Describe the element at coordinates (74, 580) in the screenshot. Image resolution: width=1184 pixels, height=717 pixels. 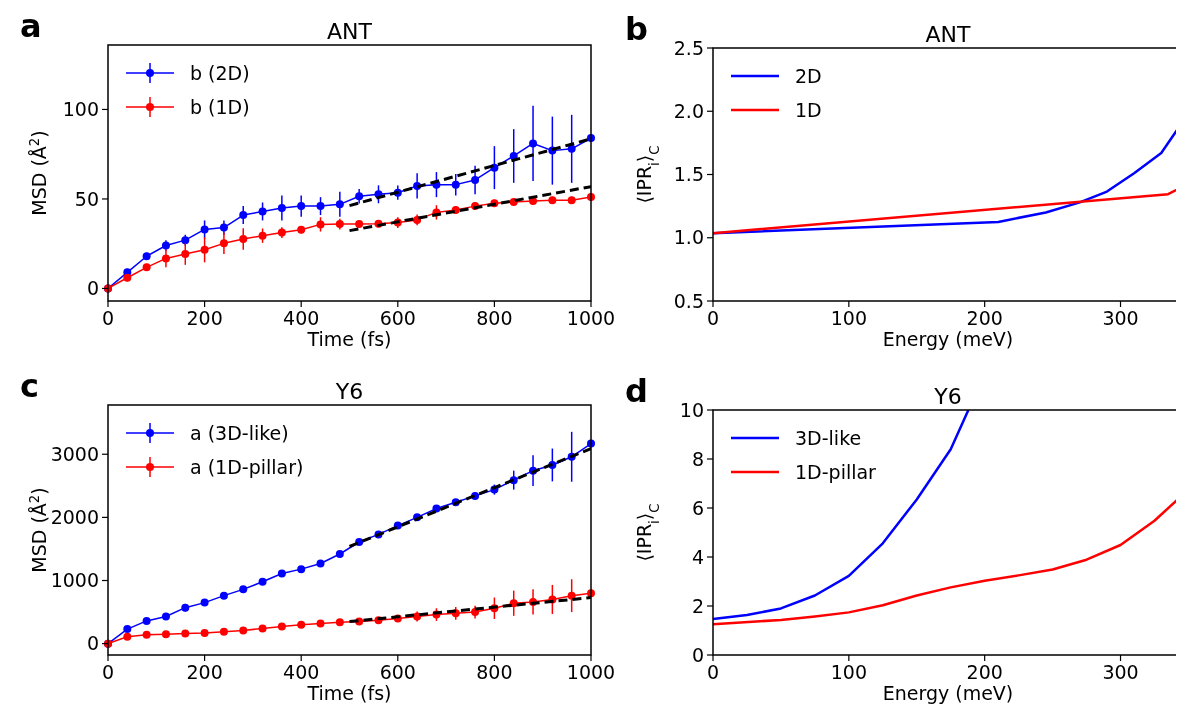
I see `y-tick-label: 1000` at that location.